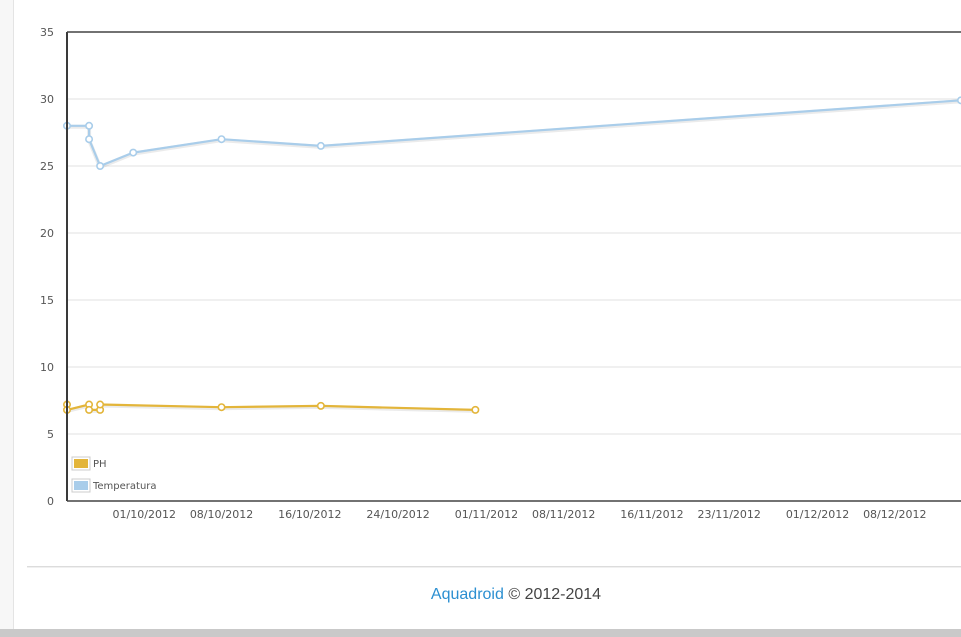 The height and width of the screenshot is (637, 961). I want to click on x-tick-label: 01/10/2012, so click(144, 514).